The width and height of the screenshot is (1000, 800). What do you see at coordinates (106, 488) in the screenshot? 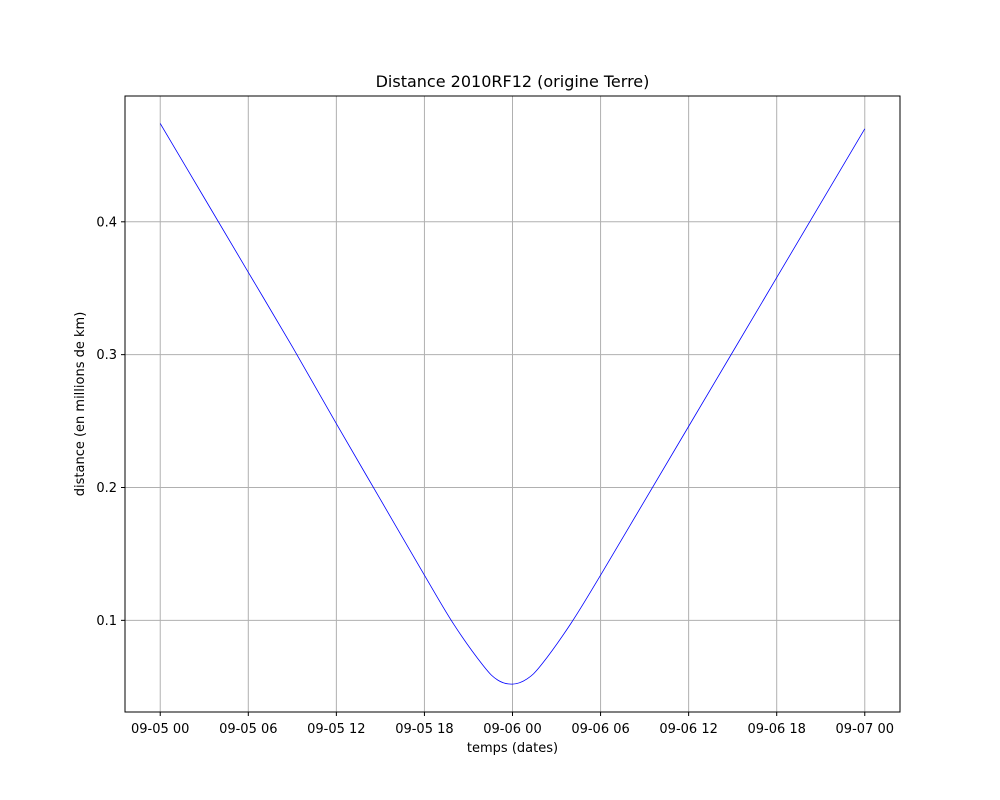
I see `y-tick-label: 0.2` at bounding box center [106, 488].